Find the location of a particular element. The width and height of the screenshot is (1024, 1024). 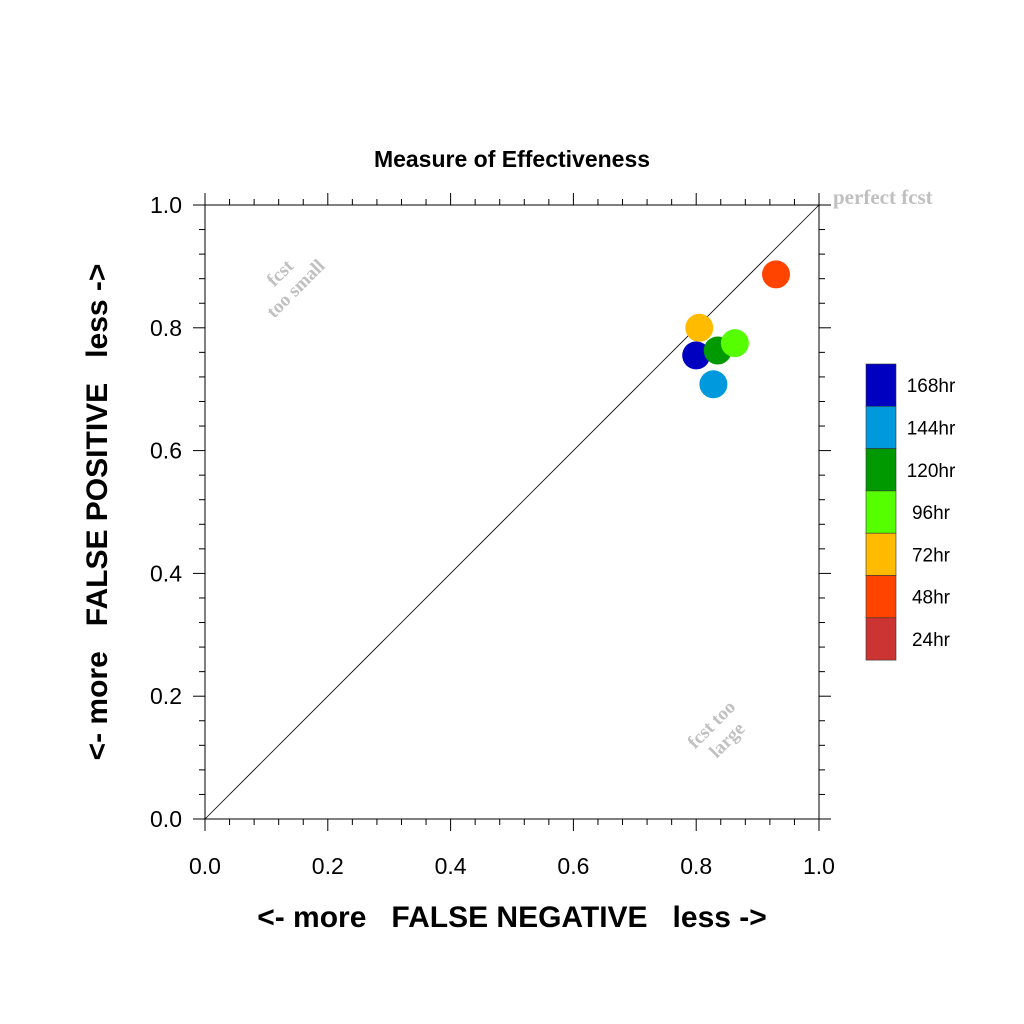

x-tick-label: 0.4 is located at coordinates (451, 866).